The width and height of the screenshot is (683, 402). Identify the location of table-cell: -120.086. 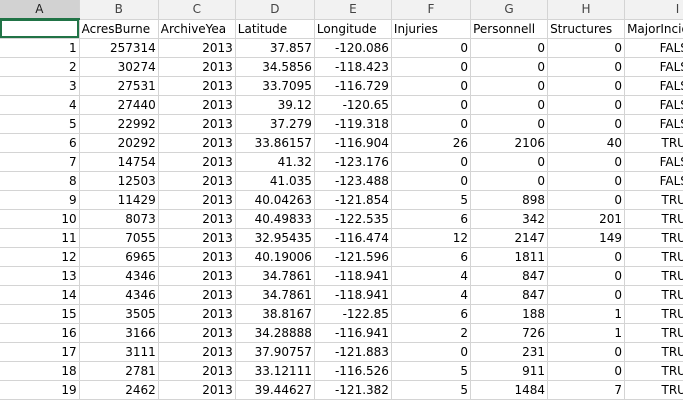
(353, 48).